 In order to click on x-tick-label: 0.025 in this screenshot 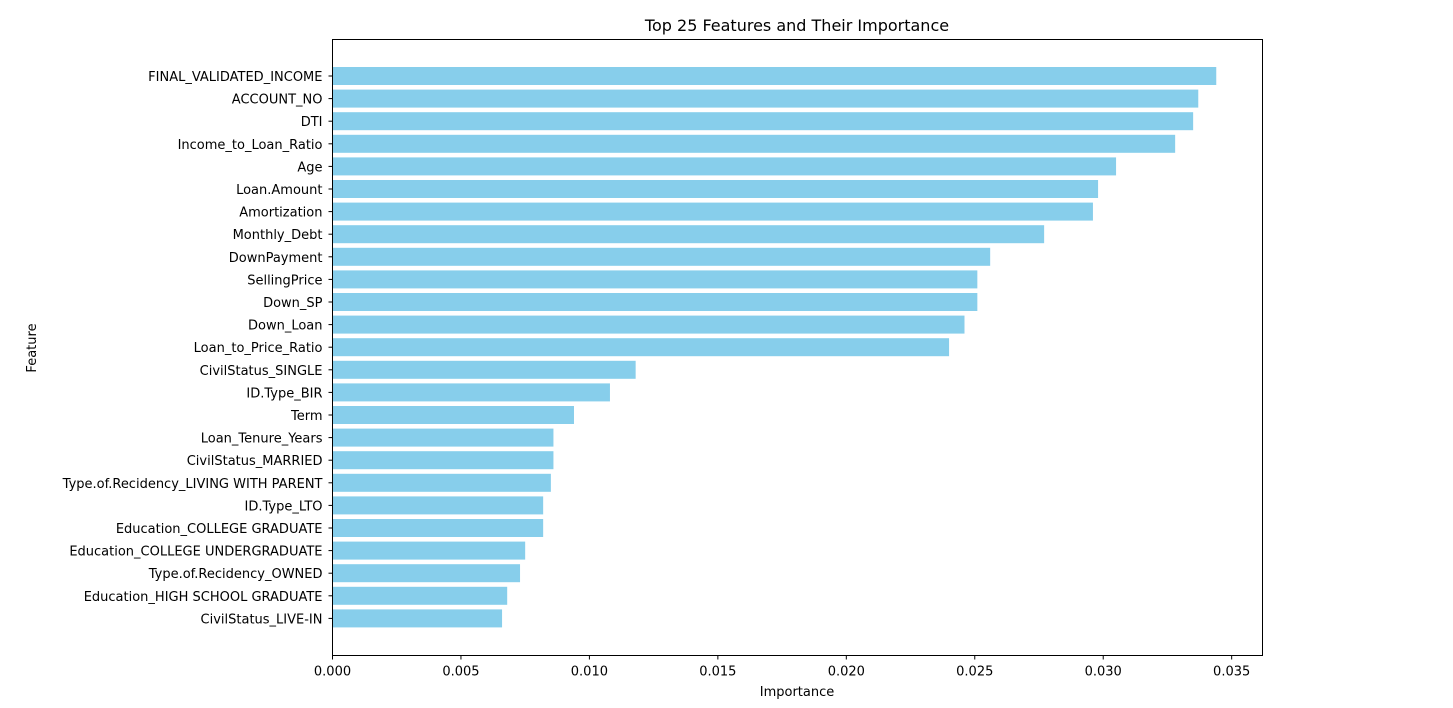, I will do `click(974, 672)`.